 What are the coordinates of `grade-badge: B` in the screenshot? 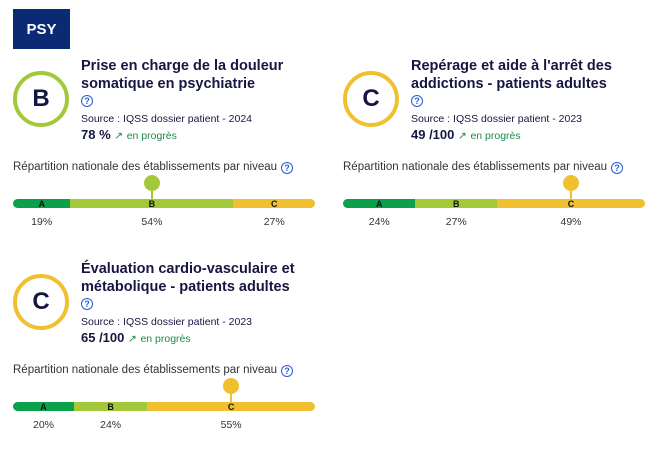 It's located at (41, 99).